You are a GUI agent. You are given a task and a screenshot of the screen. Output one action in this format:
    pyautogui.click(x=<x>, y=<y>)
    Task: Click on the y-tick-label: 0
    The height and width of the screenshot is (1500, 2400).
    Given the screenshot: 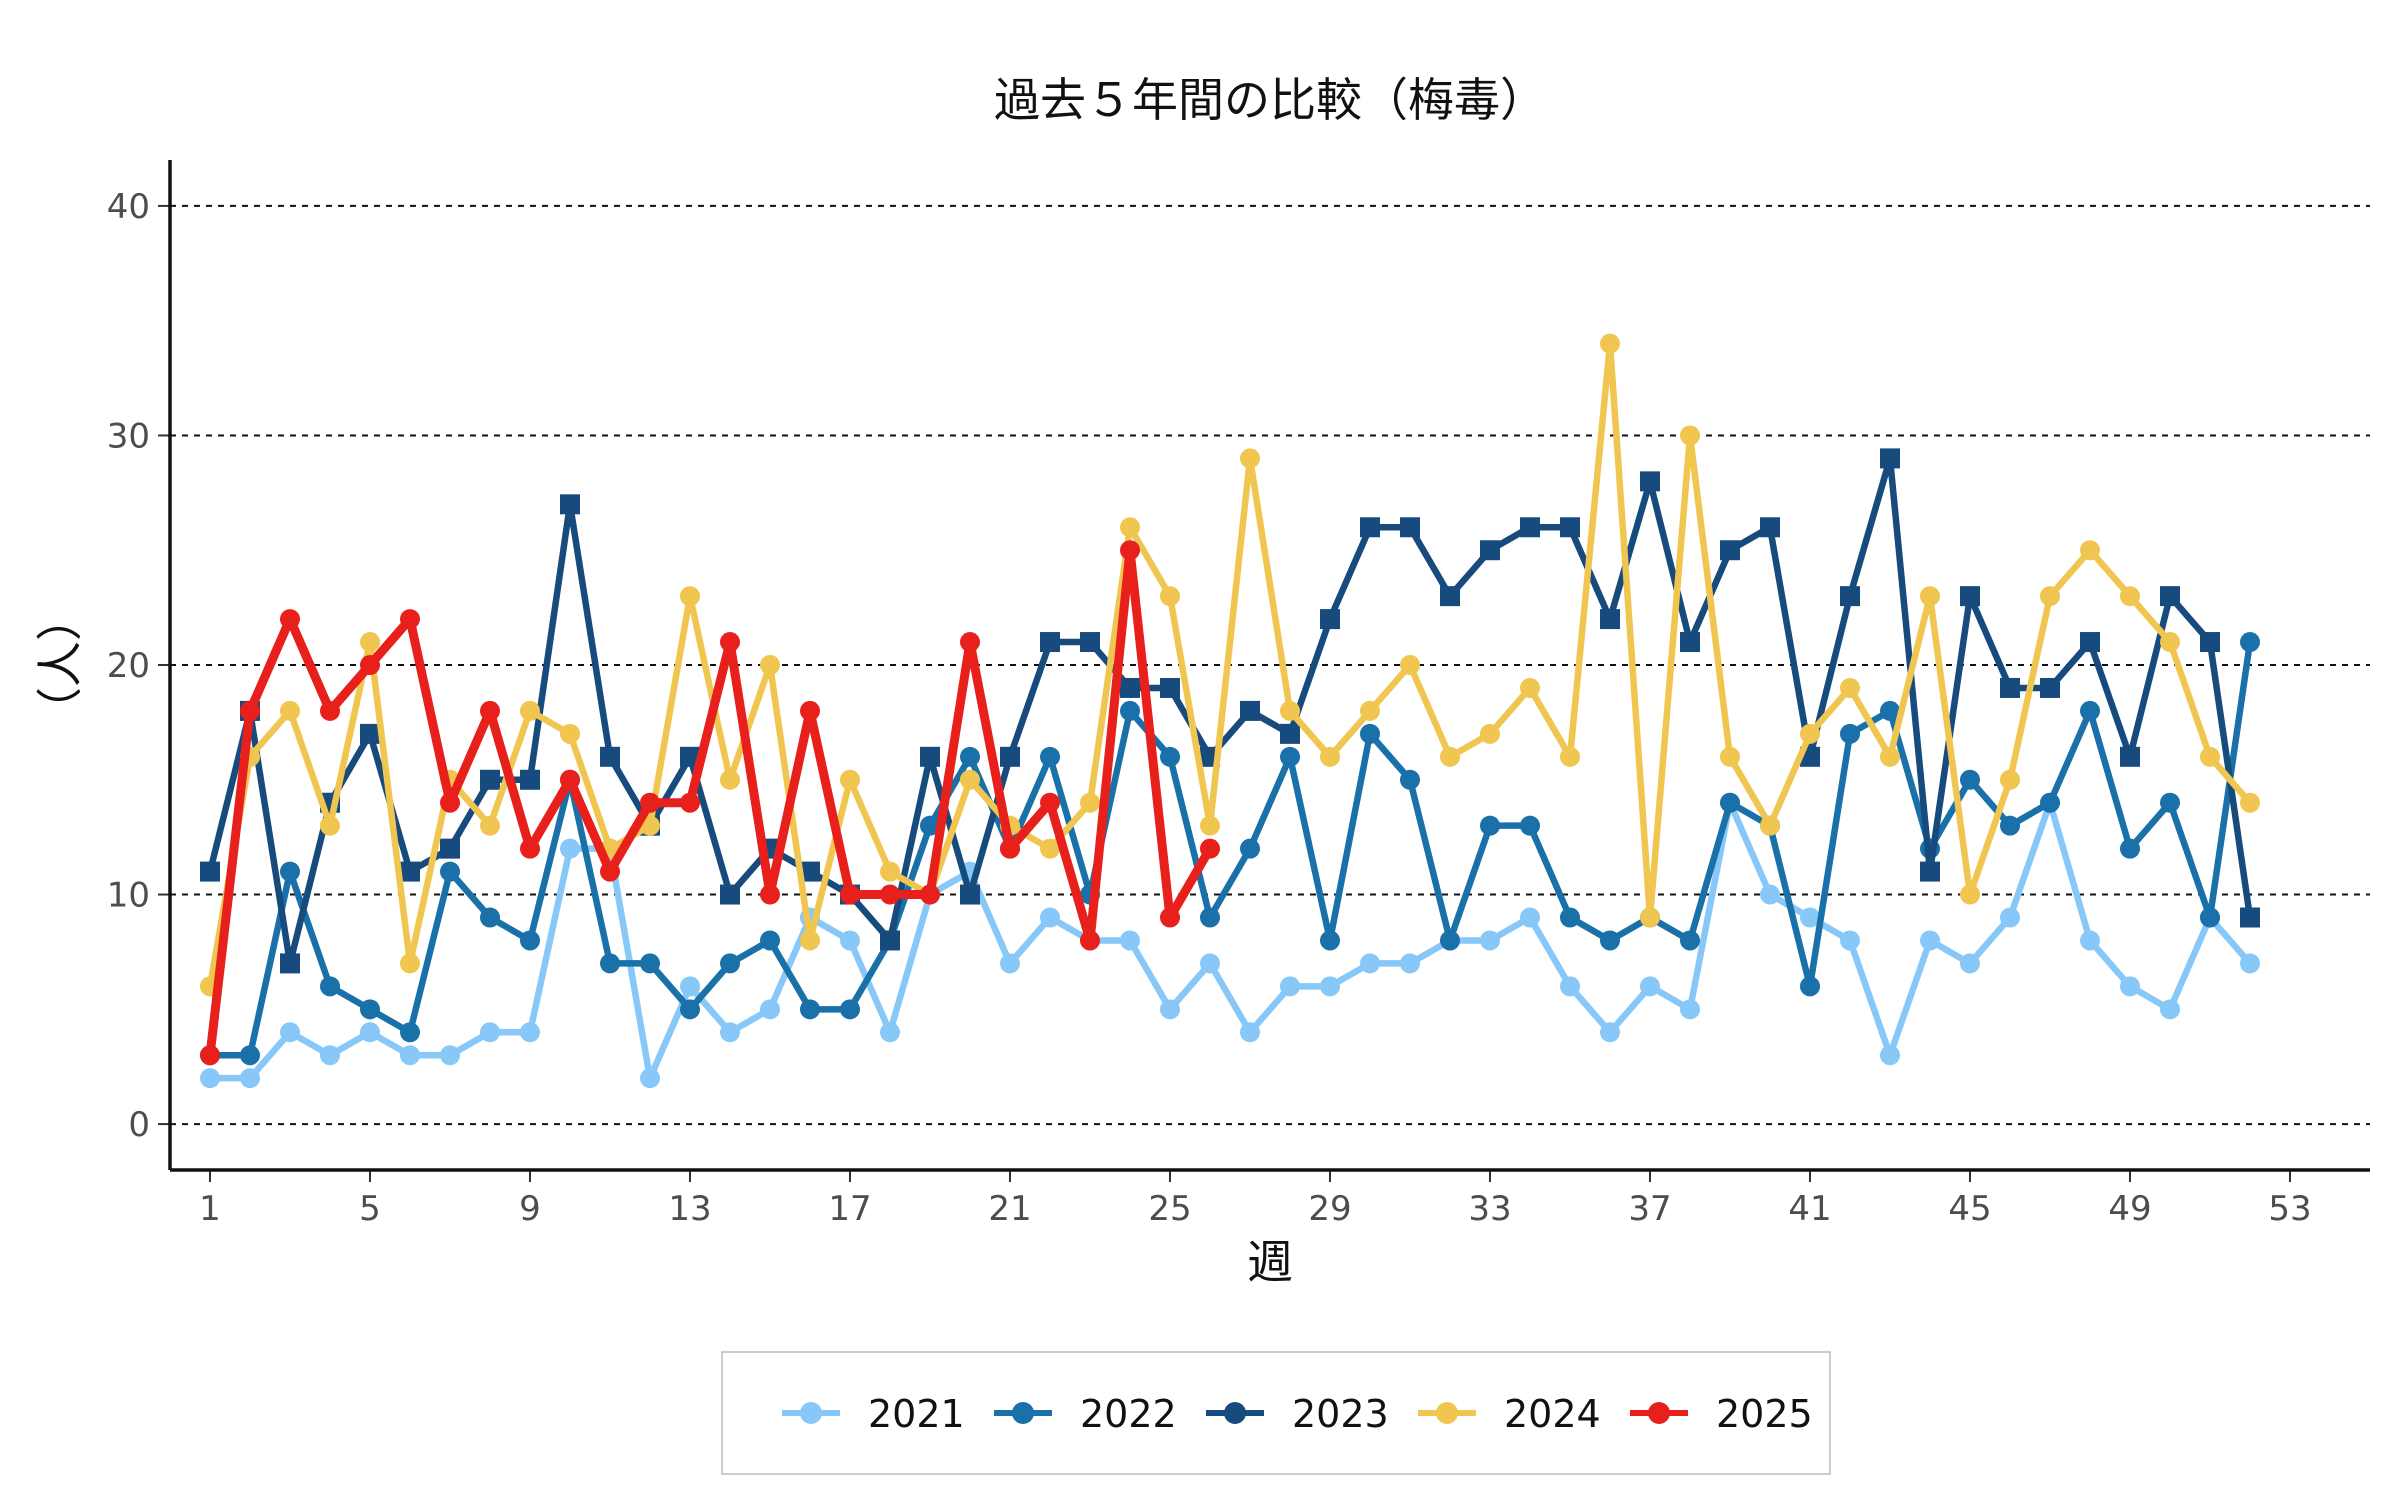 What is the action you would take?
    pyautogui.click(x=139, y=1125)
    